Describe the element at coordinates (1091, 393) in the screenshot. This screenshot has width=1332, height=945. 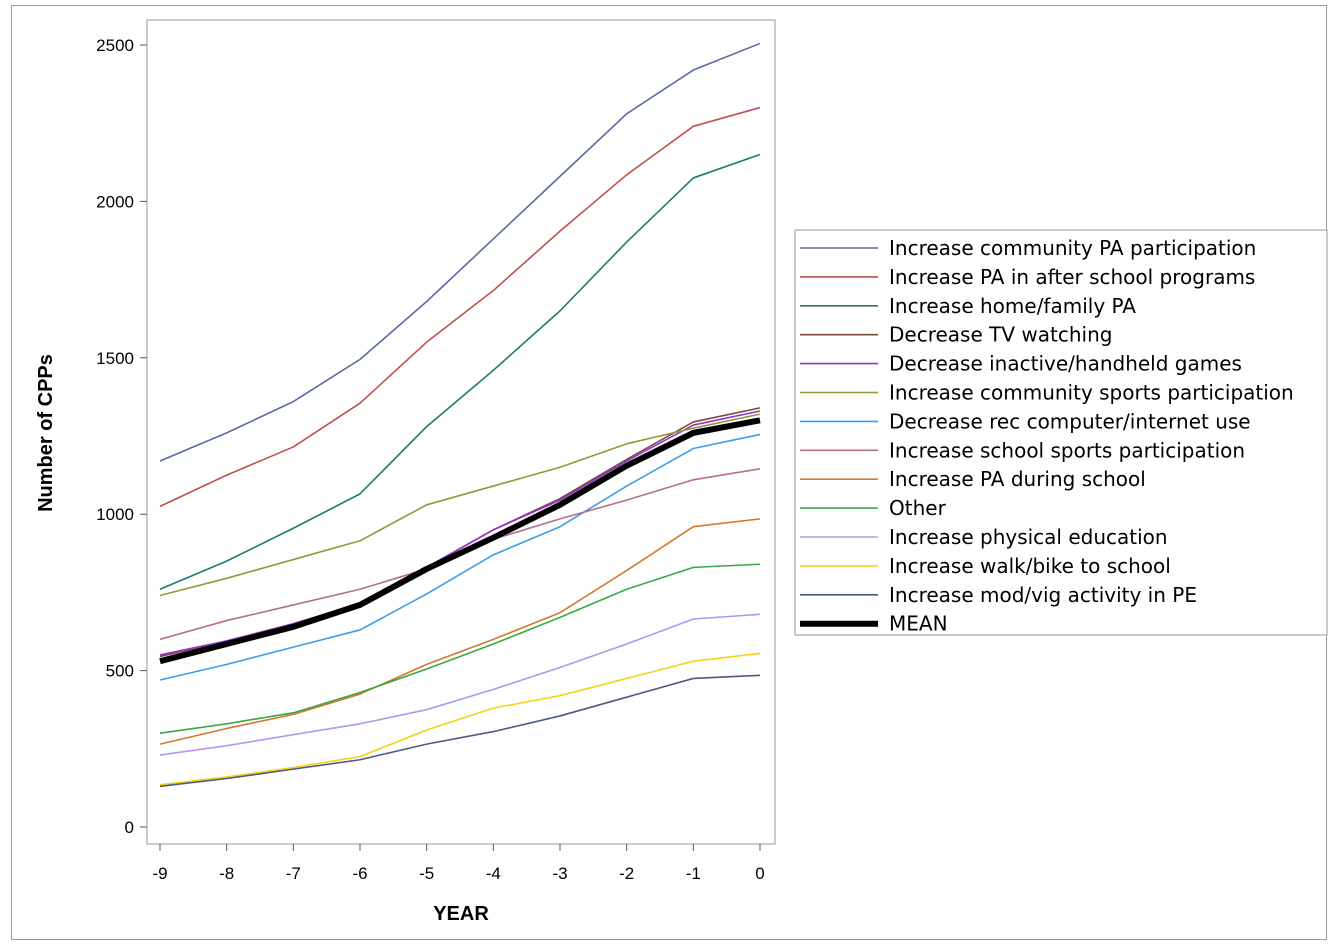
I see `legend-label: Increase community sports participation` at that location.